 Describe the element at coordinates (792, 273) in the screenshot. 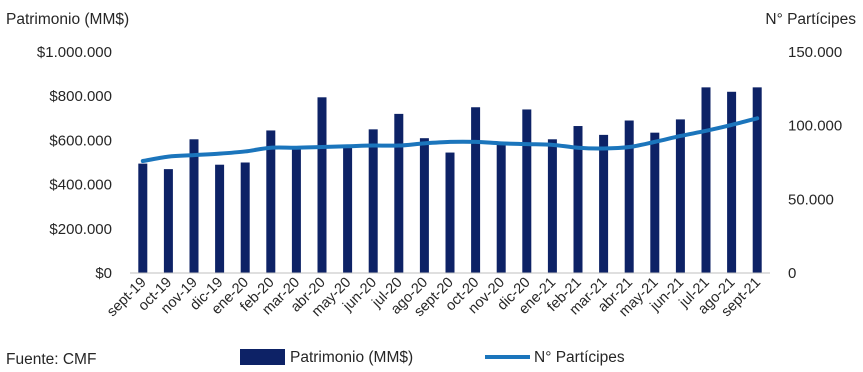

I see `right-tick-label: 0` at that location.